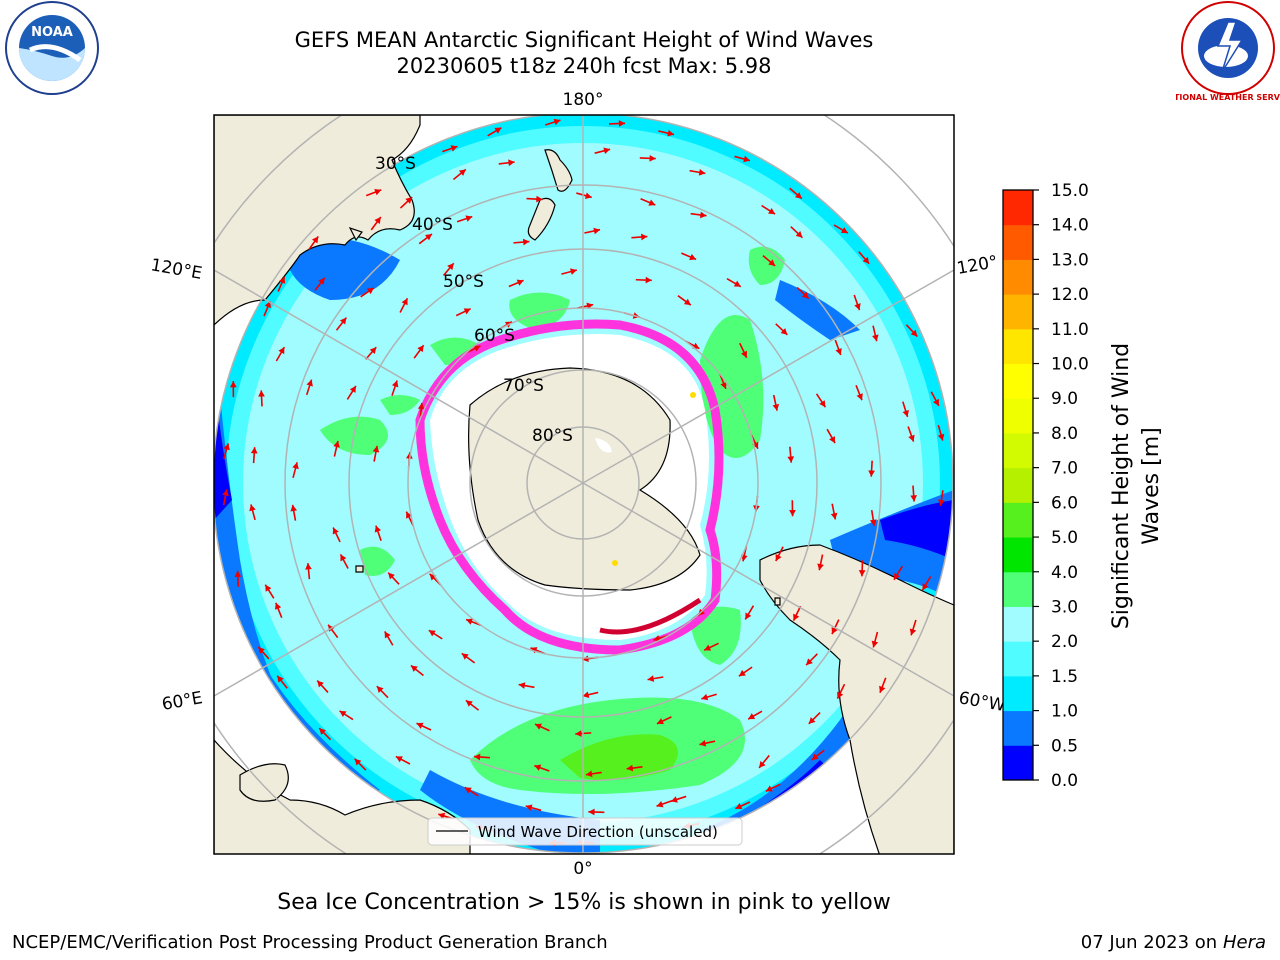  What do you see at coordinates (176, 269) in the screenshot?
I see `lon-label-upper-left: 120°E` at bounding box center [176, 269].